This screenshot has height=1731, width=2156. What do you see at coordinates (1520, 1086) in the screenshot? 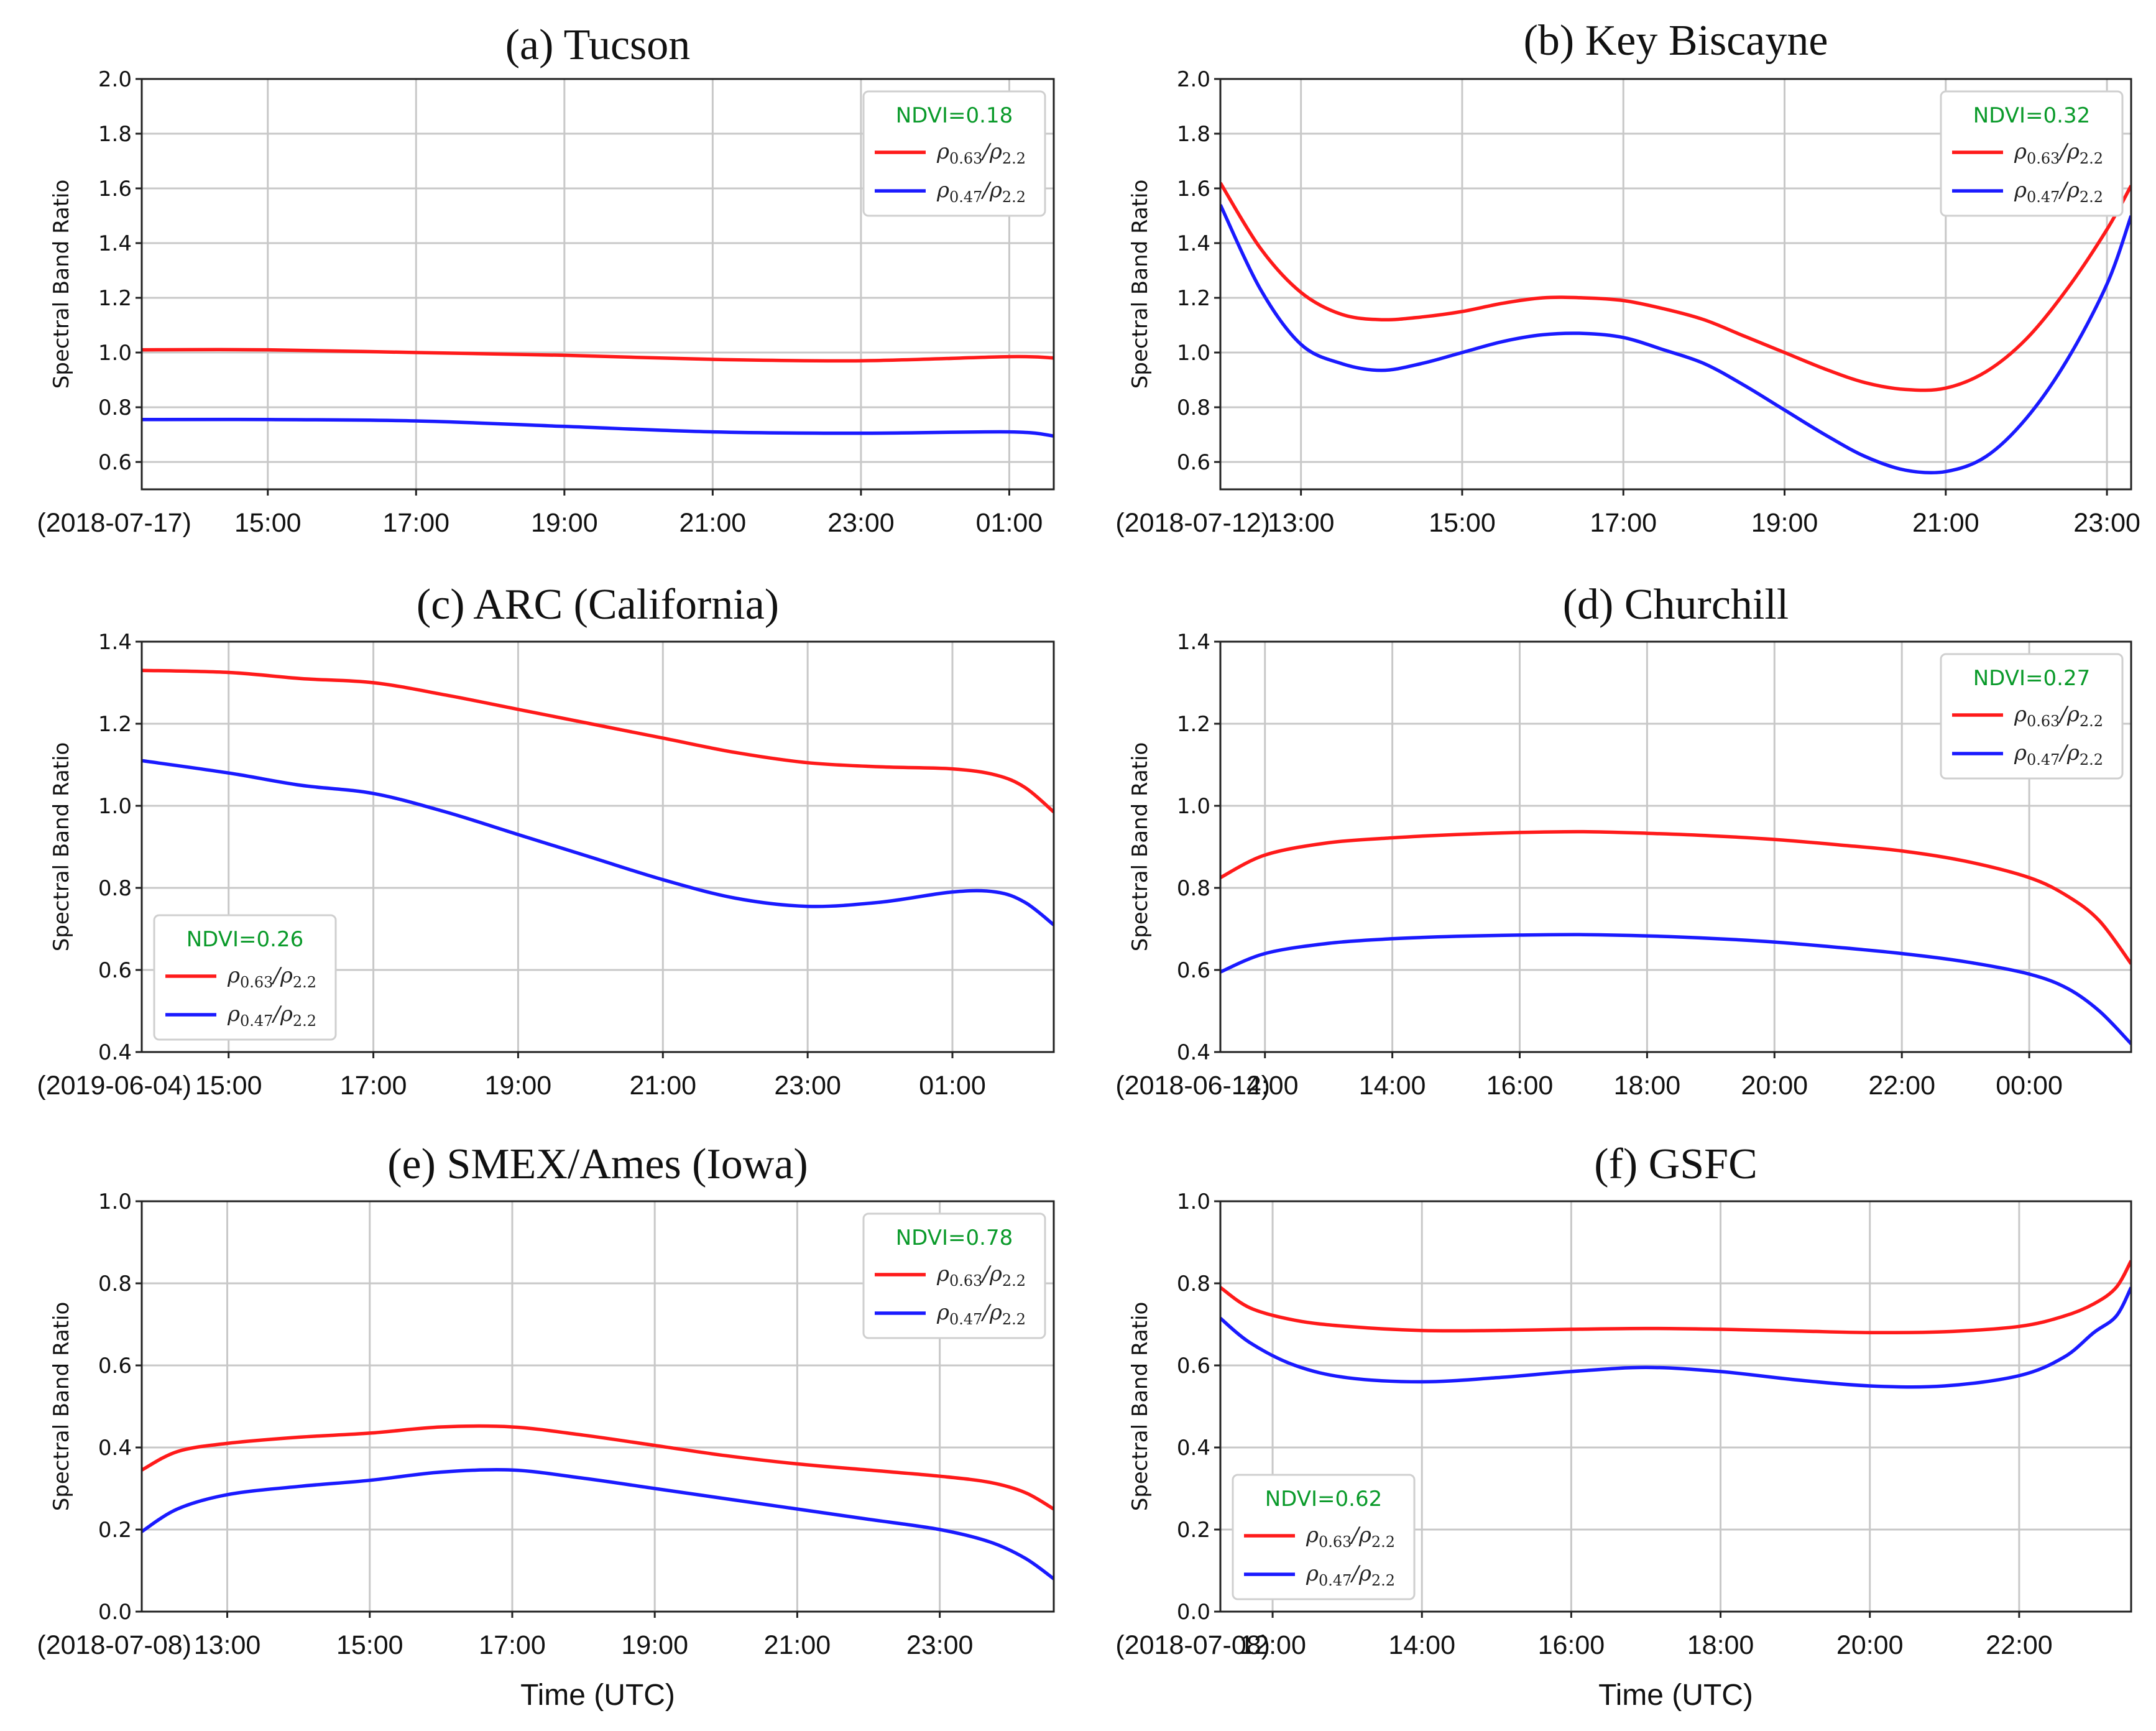
I see `x-tick-label: 16:00` at bounding box center [1520, 1086].